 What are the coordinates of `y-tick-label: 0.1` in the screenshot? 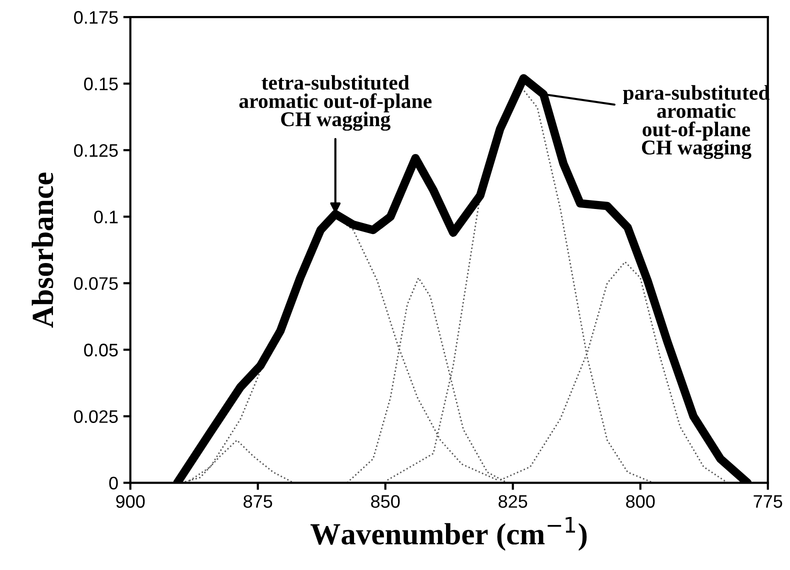 It's located at (106, 217).